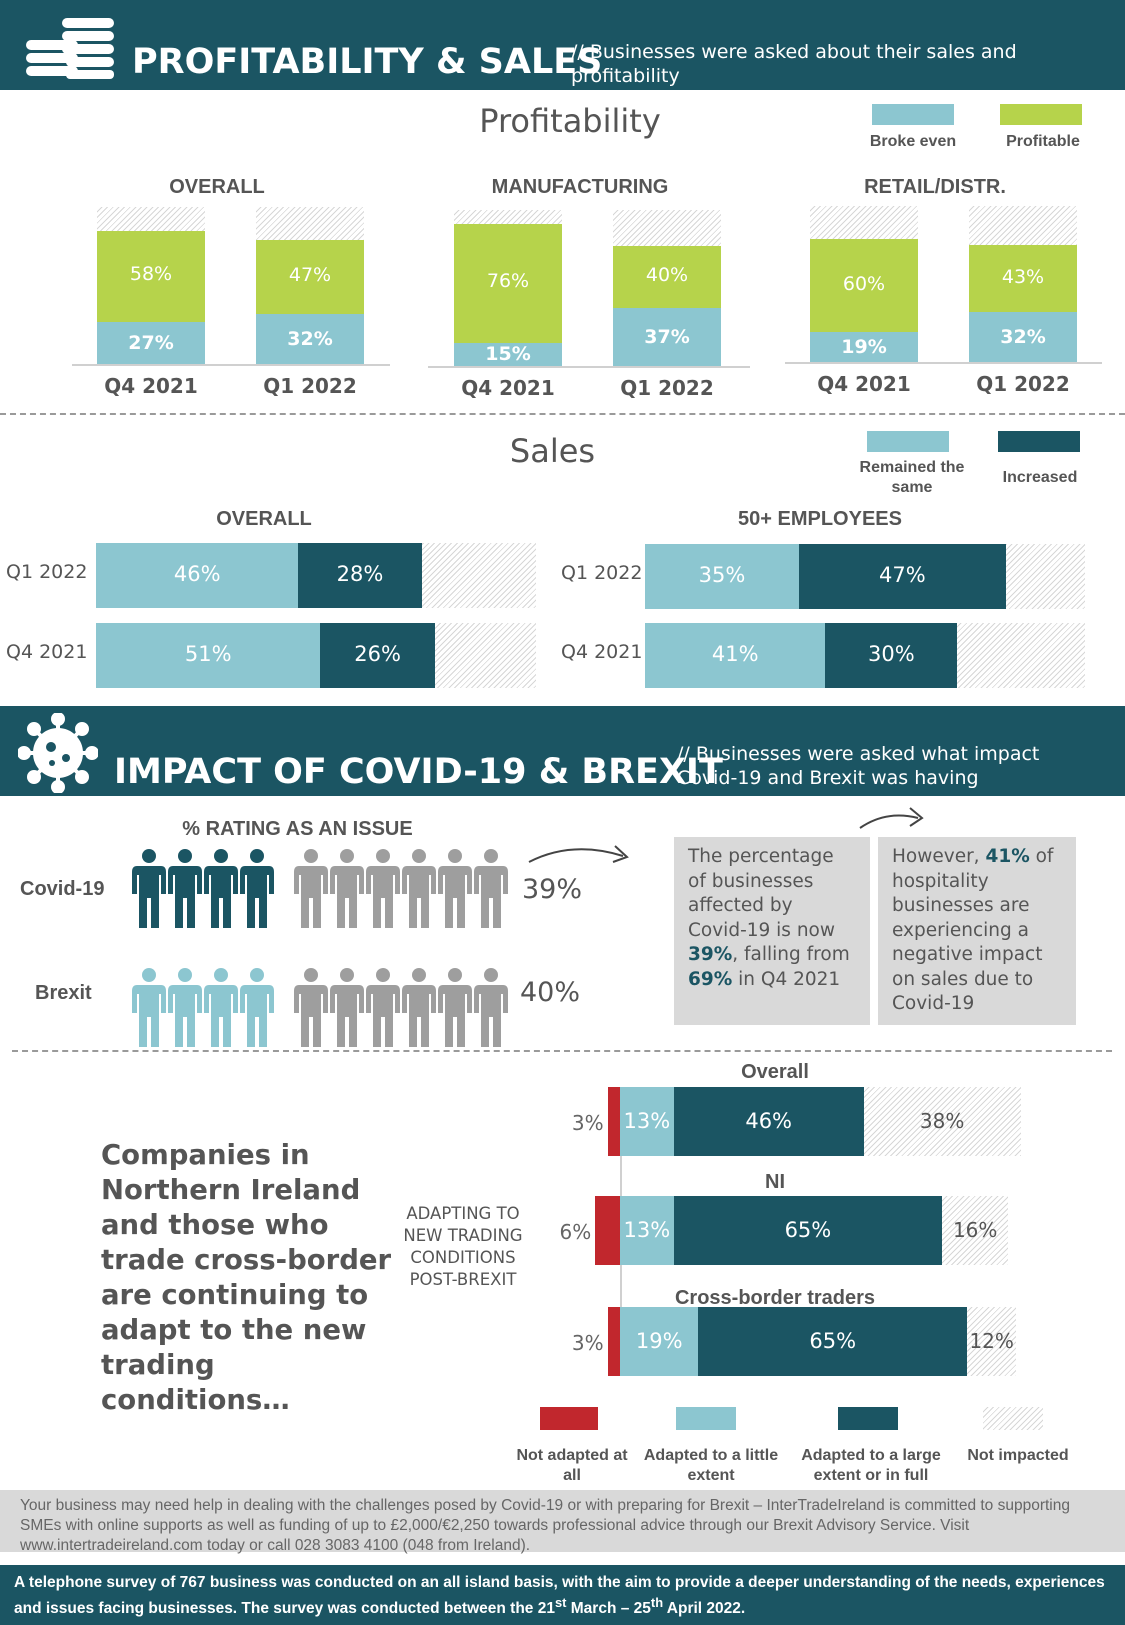  What do you see at coordinates (1007, 856) in the screenshot?
I see `box2-value: 41%` at bounding box center [1007, 856].